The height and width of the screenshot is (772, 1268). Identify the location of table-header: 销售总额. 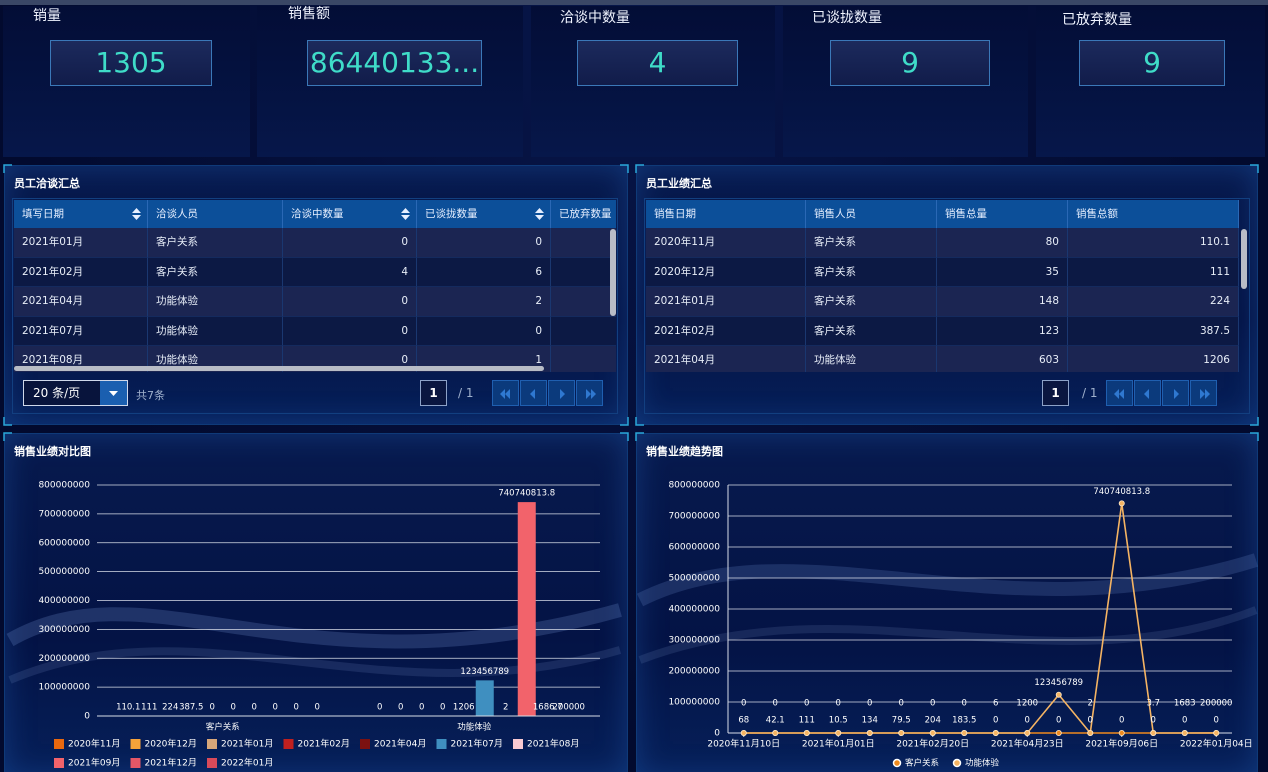
(1153, 214).